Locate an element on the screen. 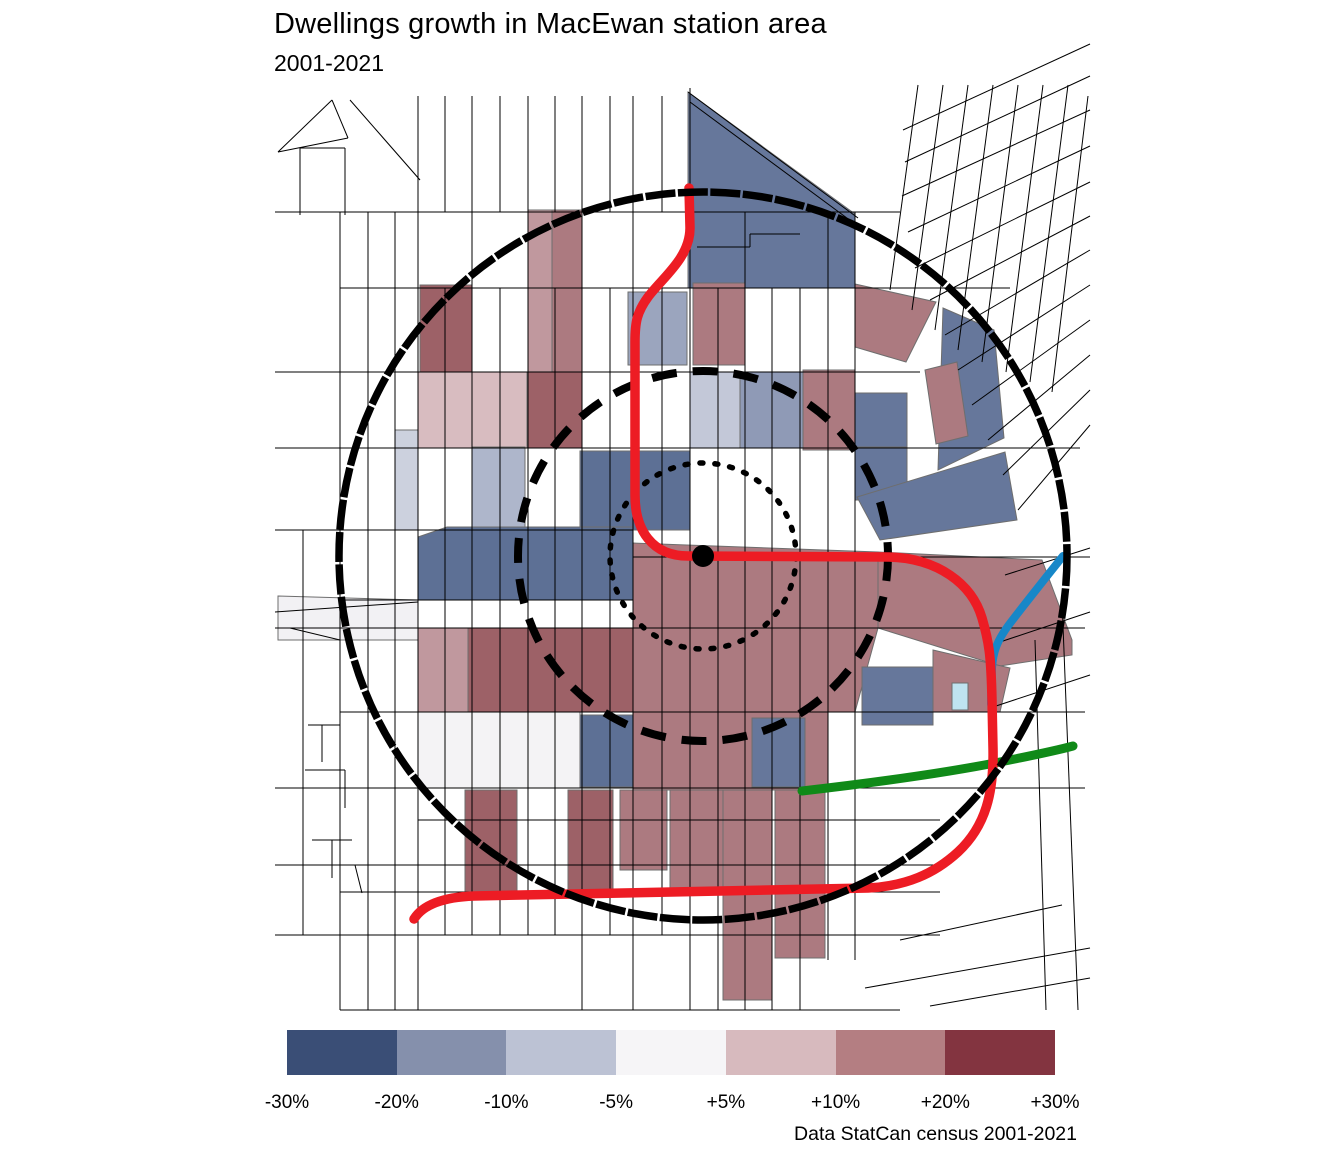  station-marker is located at coordinates (703, 556).